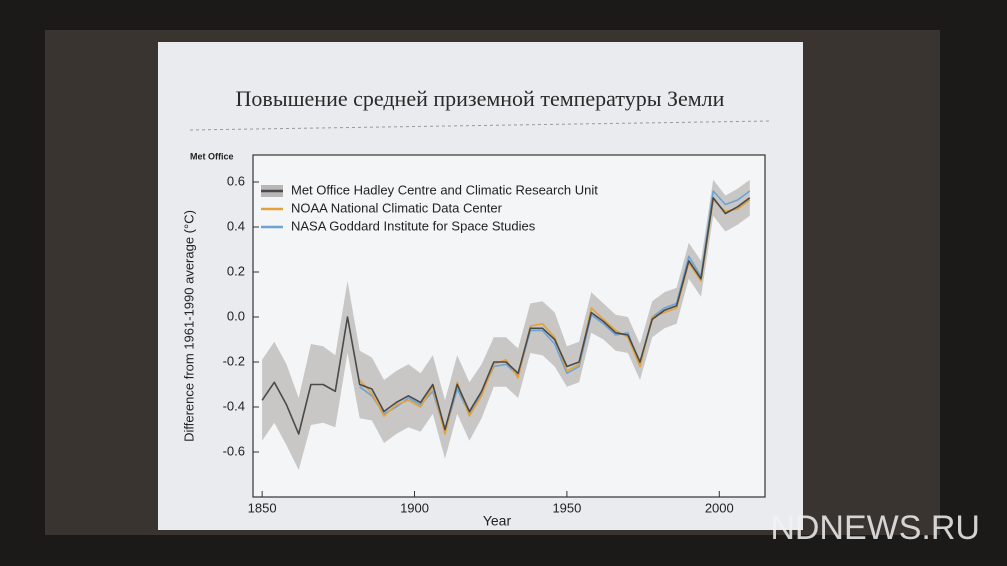 This screenshot has width=1007, height=566. Describe the element at coordinates (414, 507) in the screenshot. I see `x-tick-label: 1900` at that location.